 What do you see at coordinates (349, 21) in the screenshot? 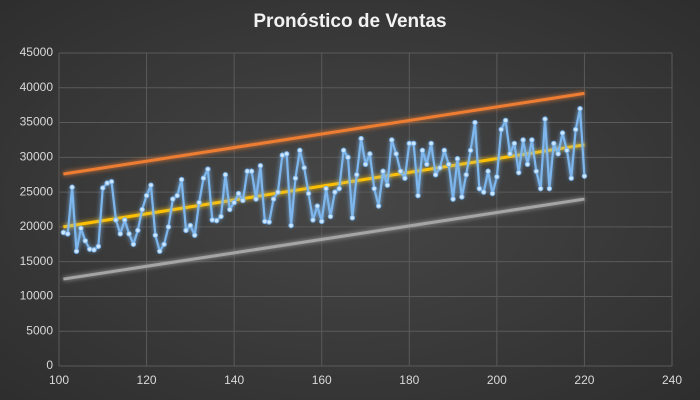
I see `chart-title: Pronóstico de Ventas` at bounding box center [349, 21].